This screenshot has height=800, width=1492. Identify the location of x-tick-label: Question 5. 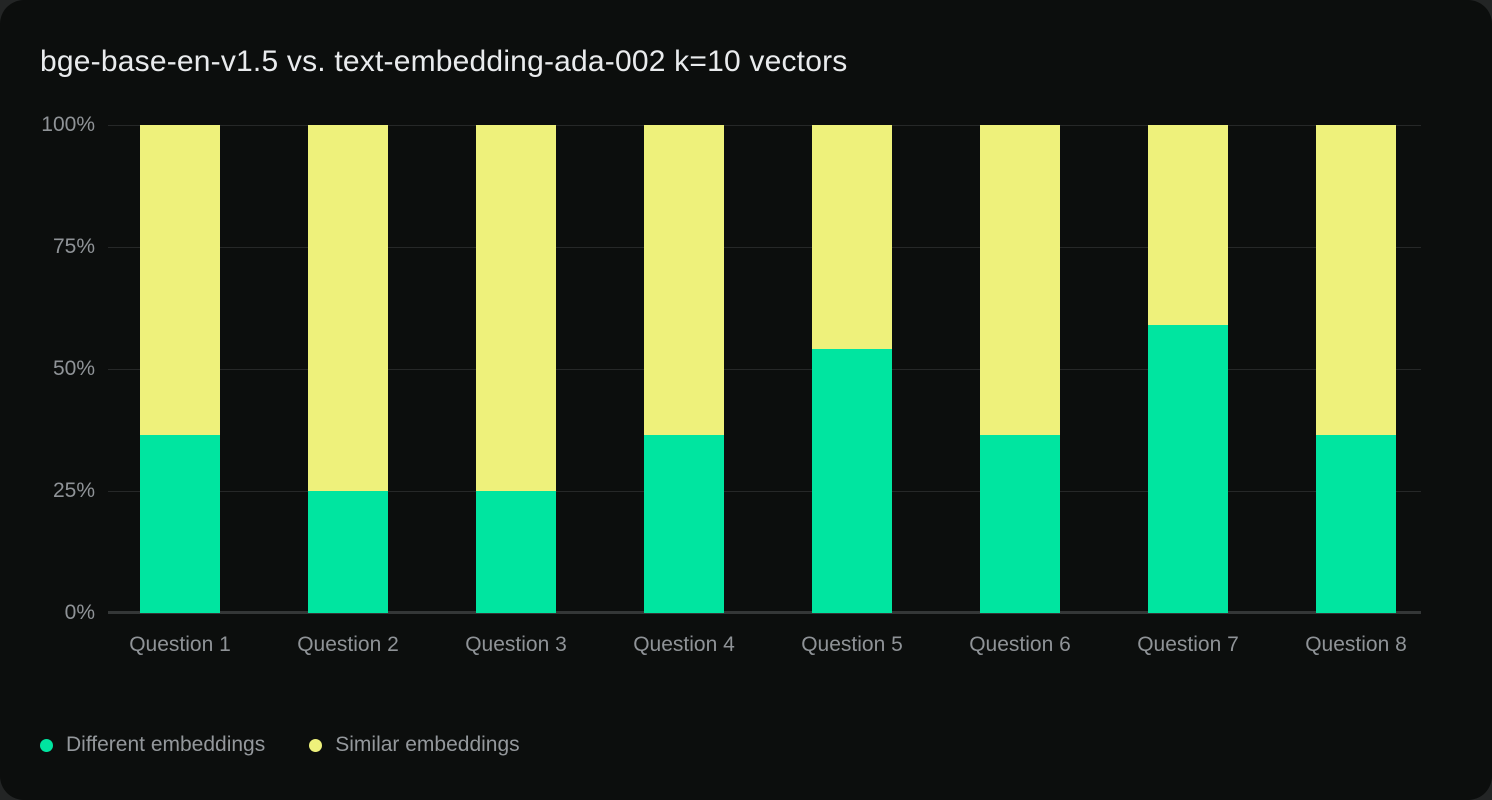
(852, 644).